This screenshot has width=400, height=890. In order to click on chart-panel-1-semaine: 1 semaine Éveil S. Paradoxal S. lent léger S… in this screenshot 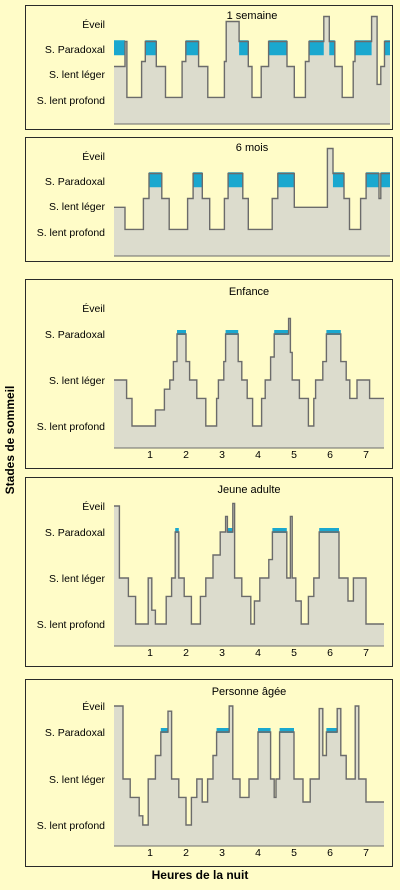, I will do `click(209, 67)`.